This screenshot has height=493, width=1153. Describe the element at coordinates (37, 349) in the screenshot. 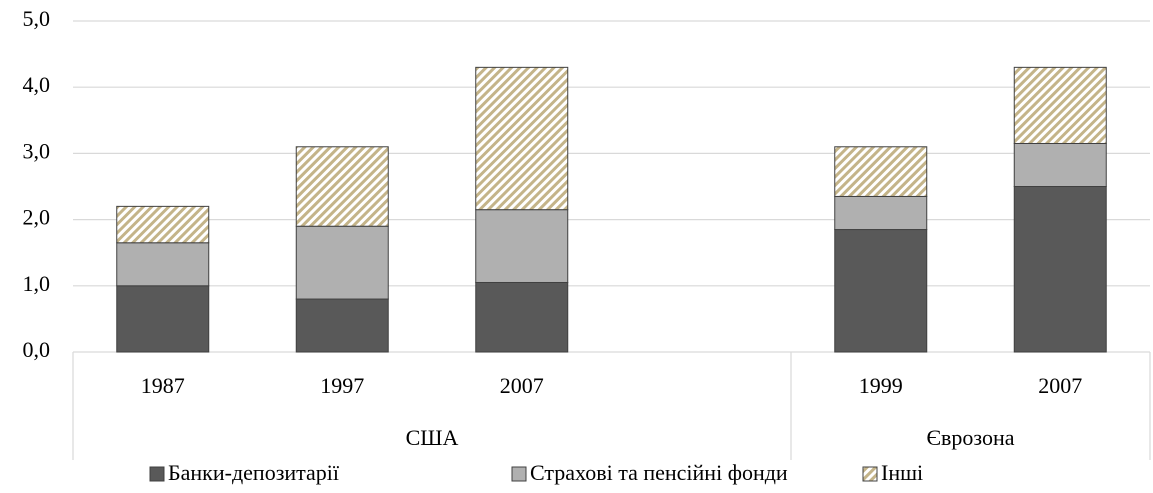

I see `y-tick-label: 0,0` at that location.